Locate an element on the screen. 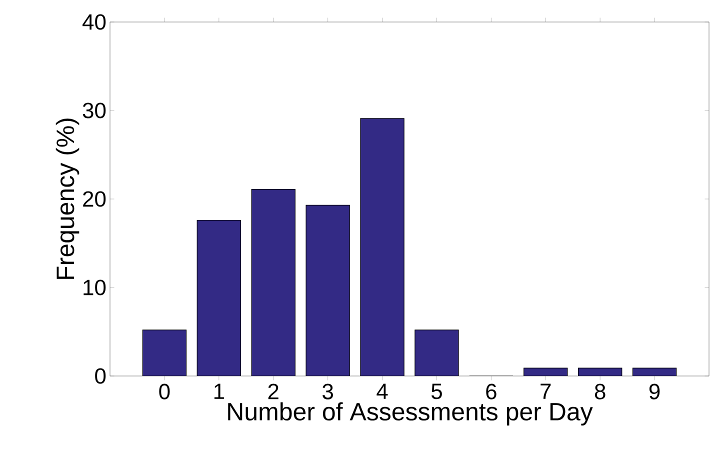 The image size is (715, 466). x-axis-title: Number of Assessments per Day is located at coordinates (410, 414).